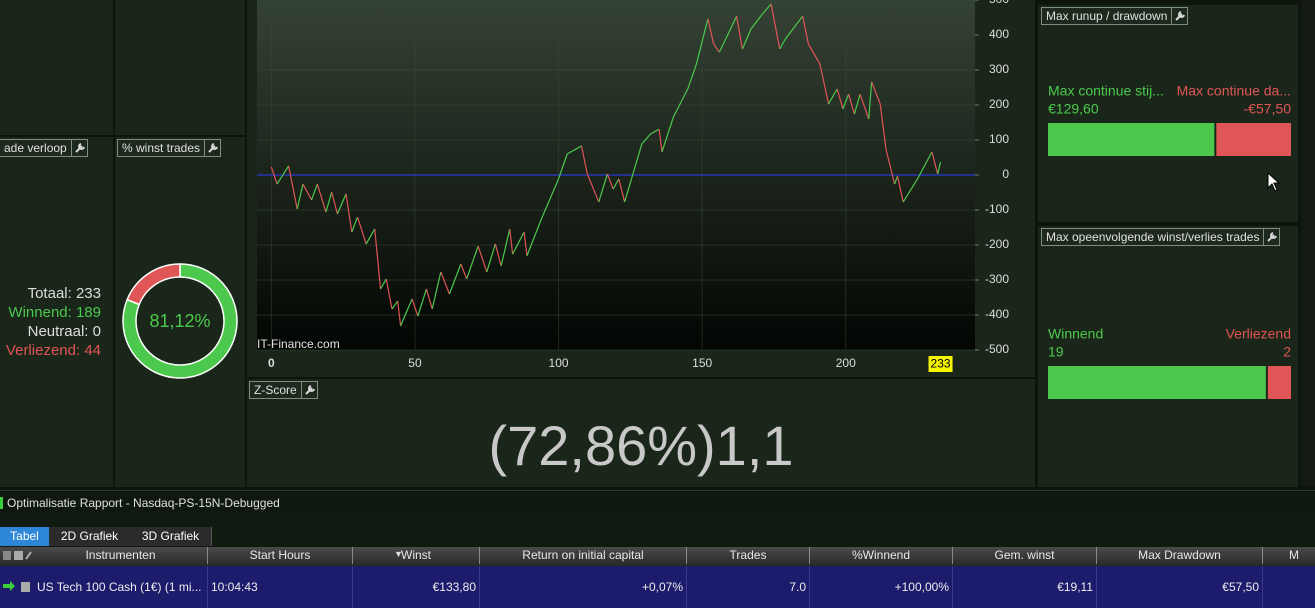  I want to click on tab: 2D Grafiek, so click(90, 536).